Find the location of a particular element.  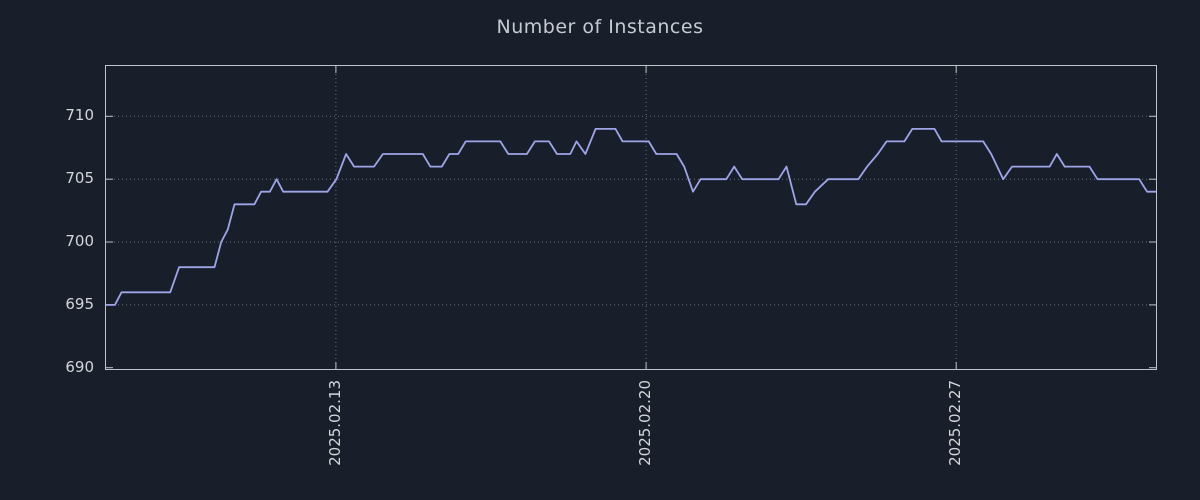

y-tick-label: 690 is located at coordinates (79, 366).